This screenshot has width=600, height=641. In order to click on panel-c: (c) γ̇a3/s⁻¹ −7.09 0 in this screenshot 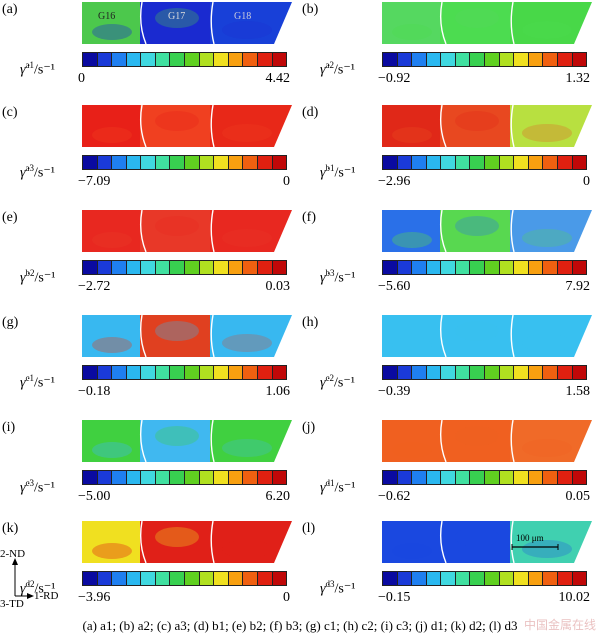, I will do `click(152, 155)`.